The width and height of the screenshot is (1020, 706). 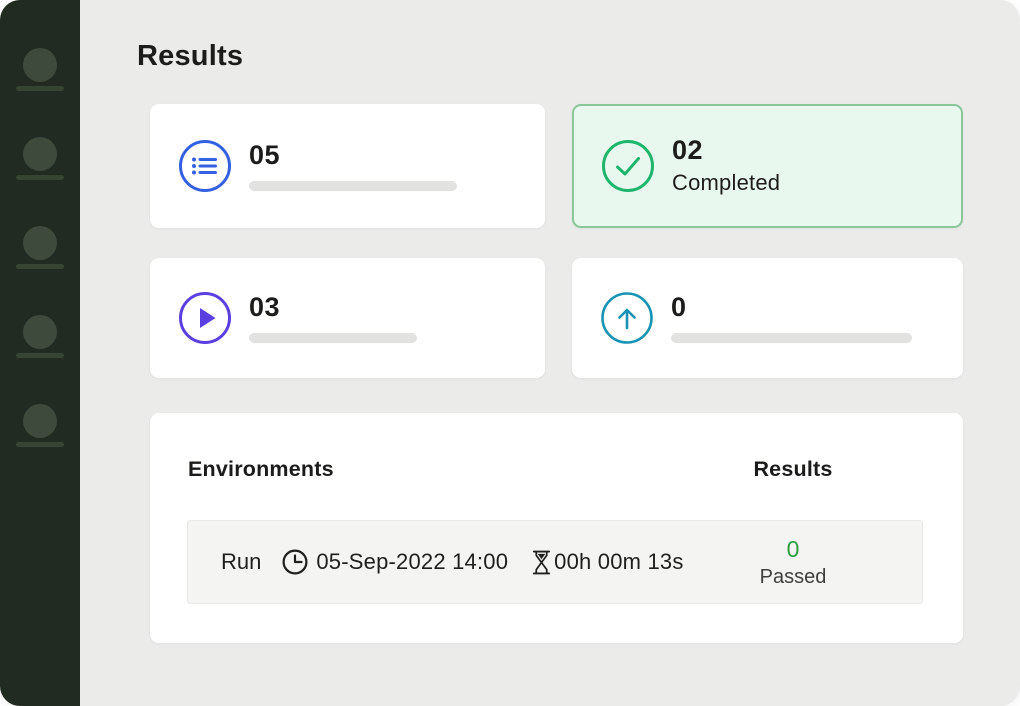 I want to click on total-bar-placeholder, so click(x=353, y=186).